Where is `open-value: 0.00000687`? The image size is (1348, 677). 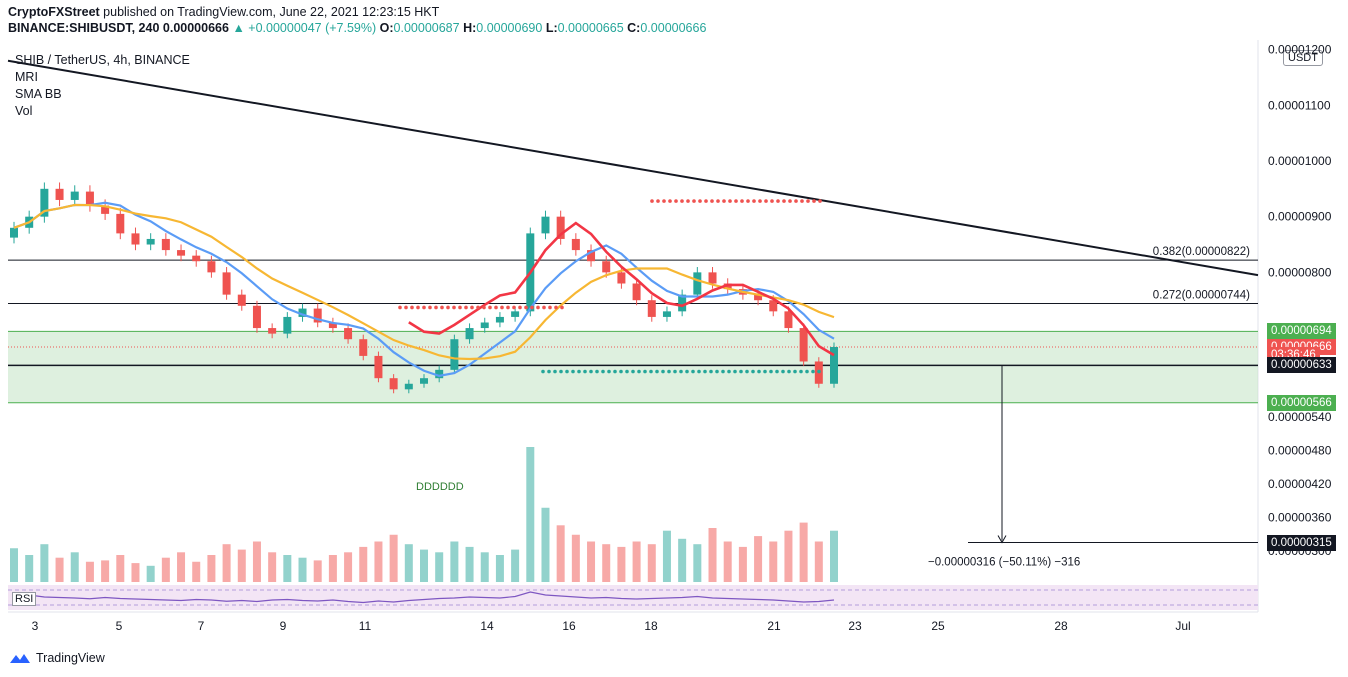
open-value: 0.00000687 is located at coordinates (426, 28).